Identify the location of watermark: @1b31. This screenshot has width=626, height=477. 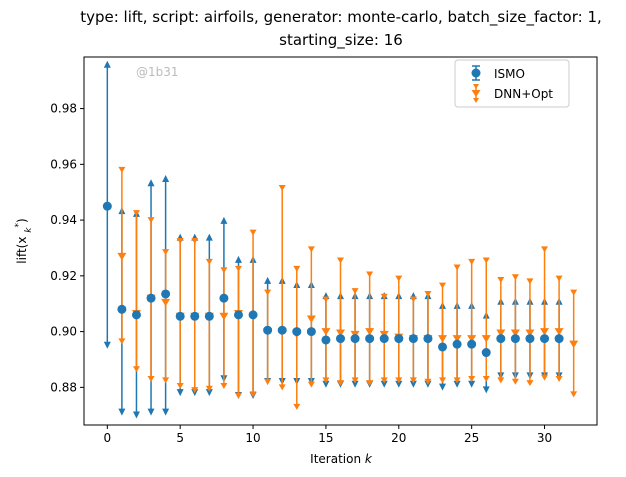
(157, 72).